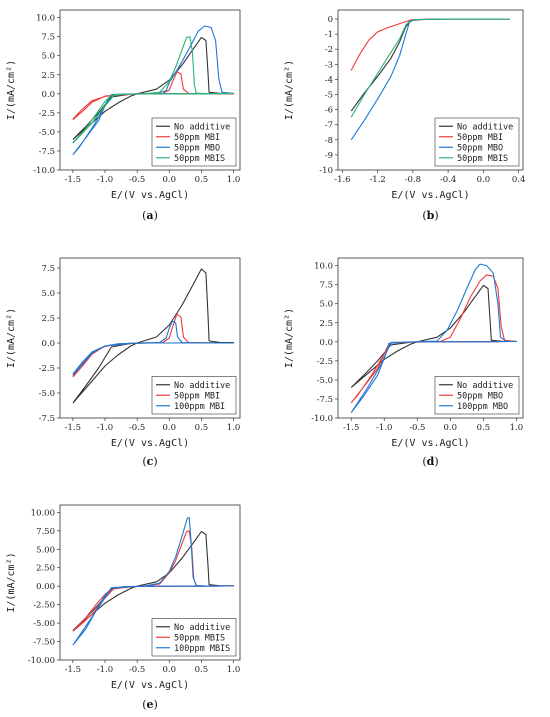  Describe the element at coordinates (519, 180) in the screenshot. I see `x-tick-label: 0.4` at that location.